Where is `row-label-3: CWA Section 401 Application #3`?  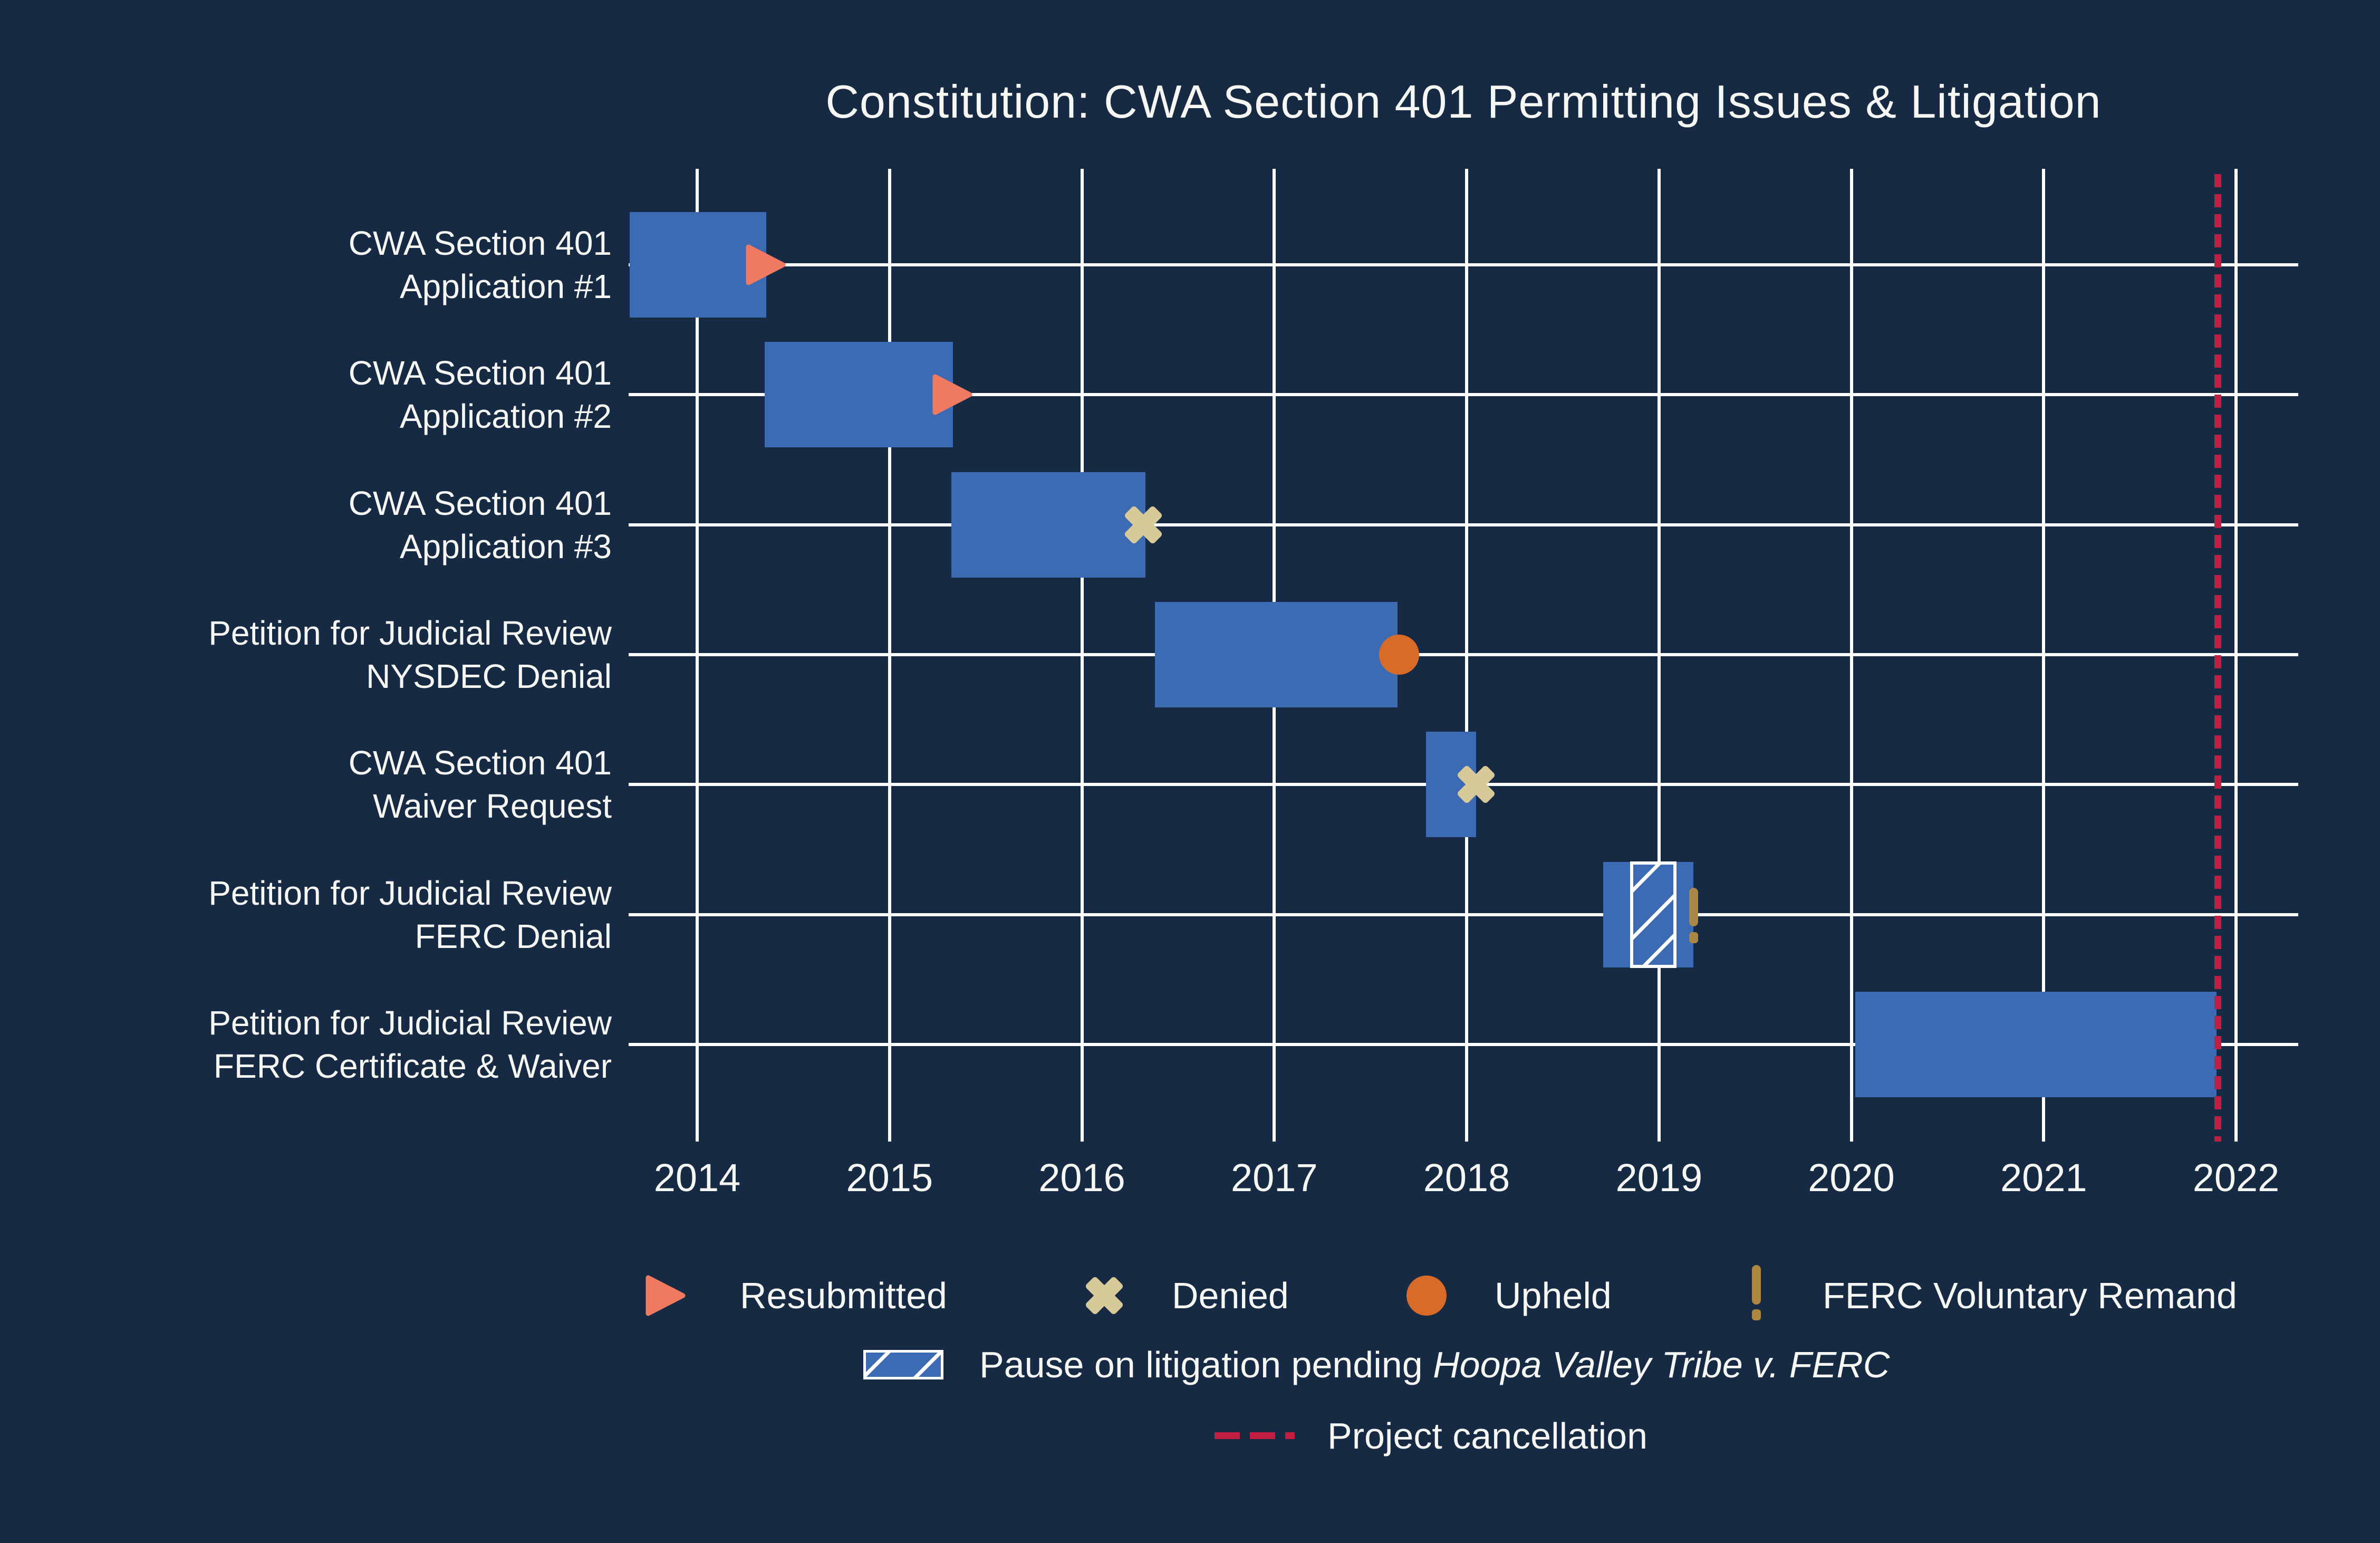
row-label-3: CWA Section 401 Application #3 is located at coordinates (322, 525).